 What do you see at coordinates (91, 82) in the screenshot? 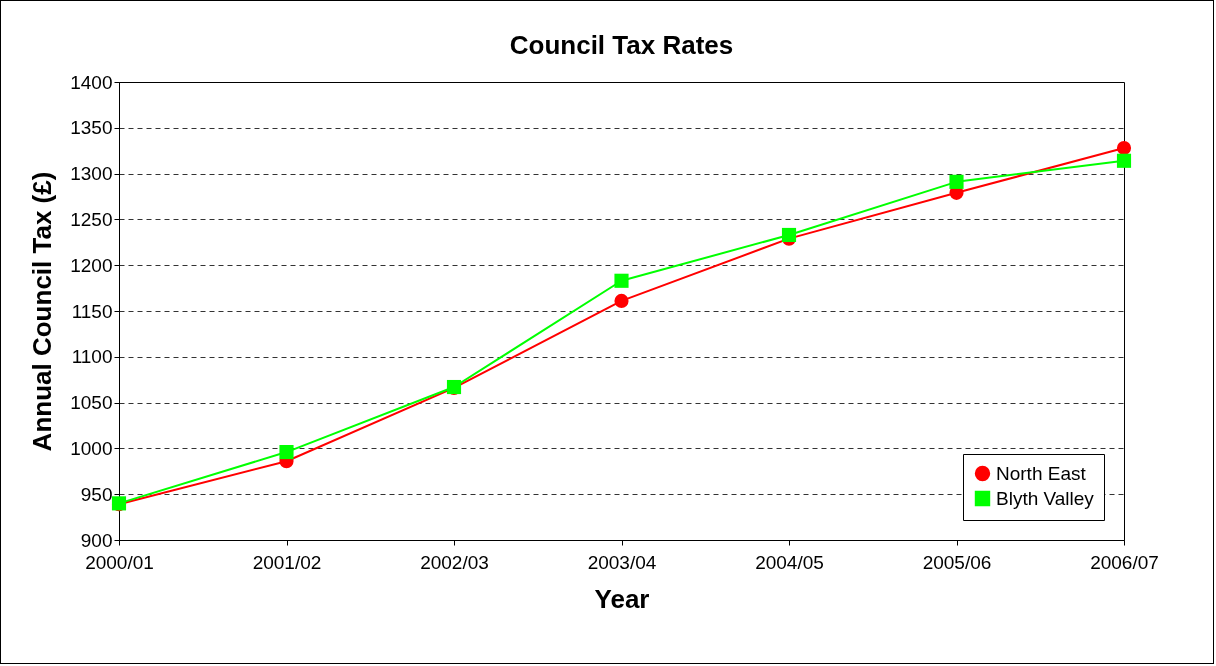
I see `y-tick-label: 1400` at bounding box center [91, 82].